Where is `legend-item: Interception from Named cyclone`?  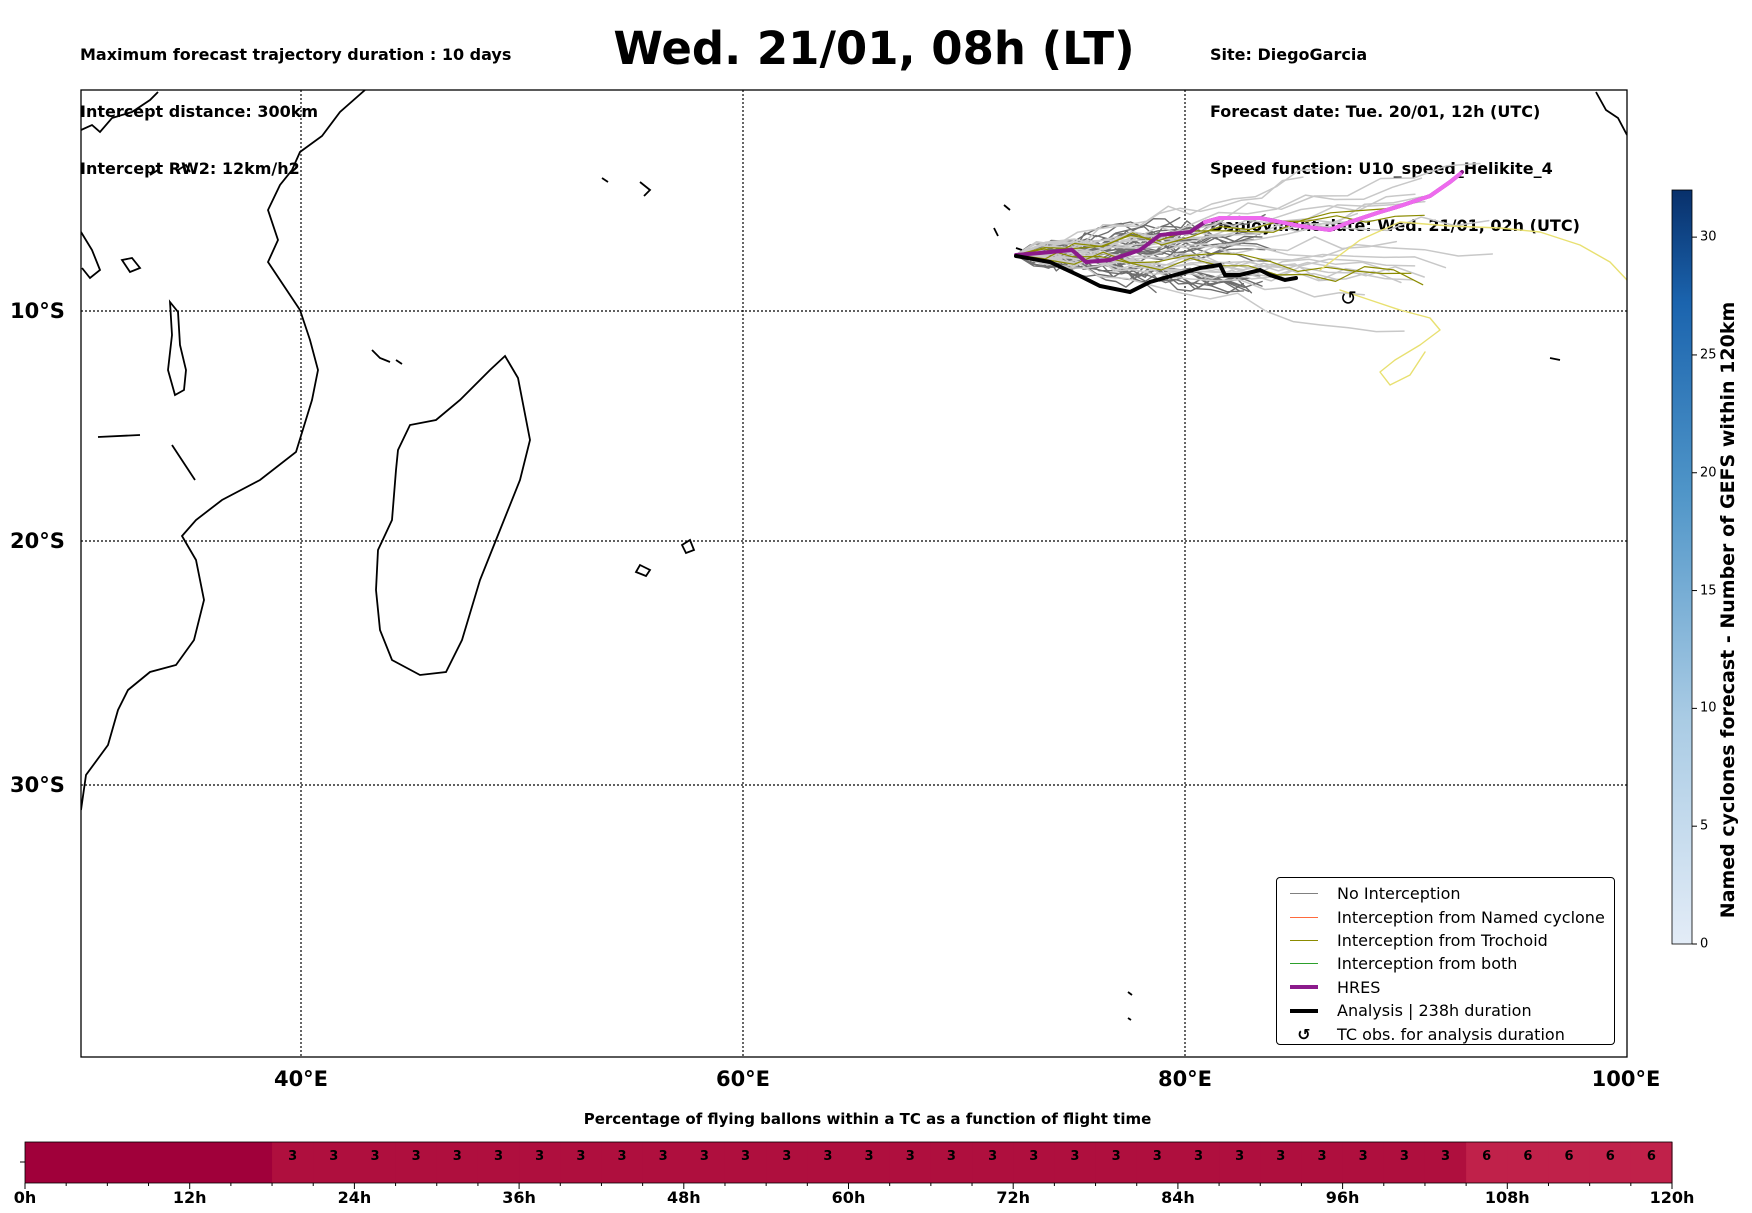 legend-item: Interception from Named cyclone is located at coordinates (1445, 916).